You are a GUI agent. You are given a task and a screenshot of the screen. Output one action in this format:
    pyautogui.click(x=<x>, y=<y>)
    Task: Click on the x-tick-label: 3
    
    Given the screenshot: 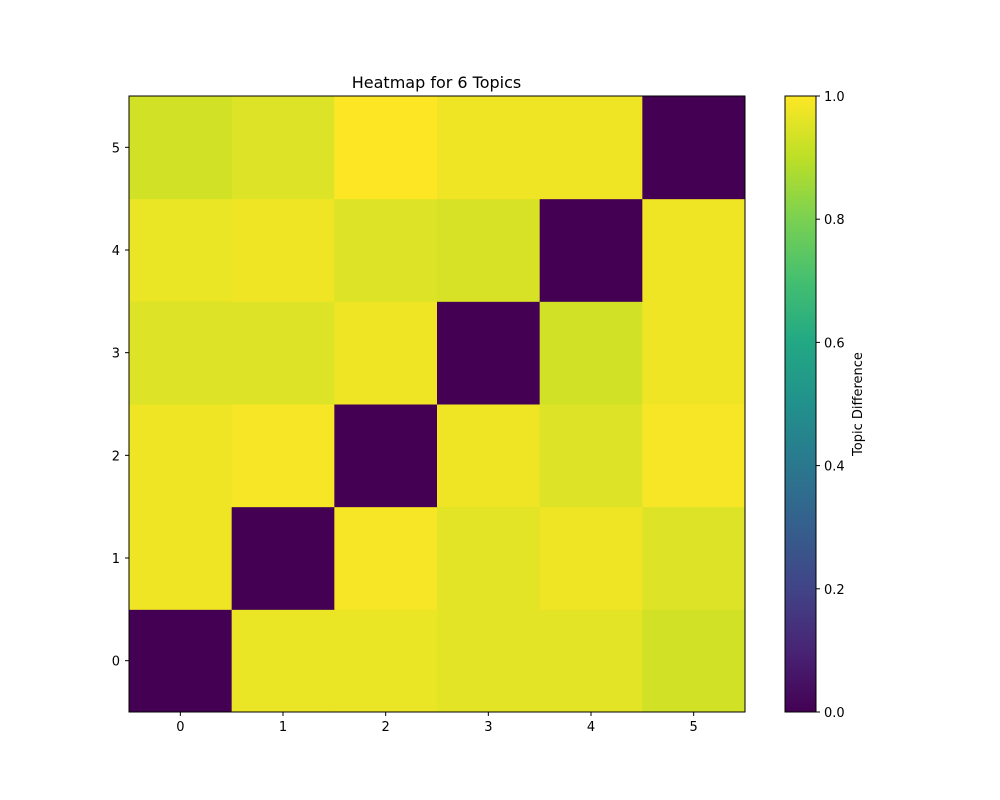 What is the action you would take?
    pyautogui.click(x=488, y=727)
    